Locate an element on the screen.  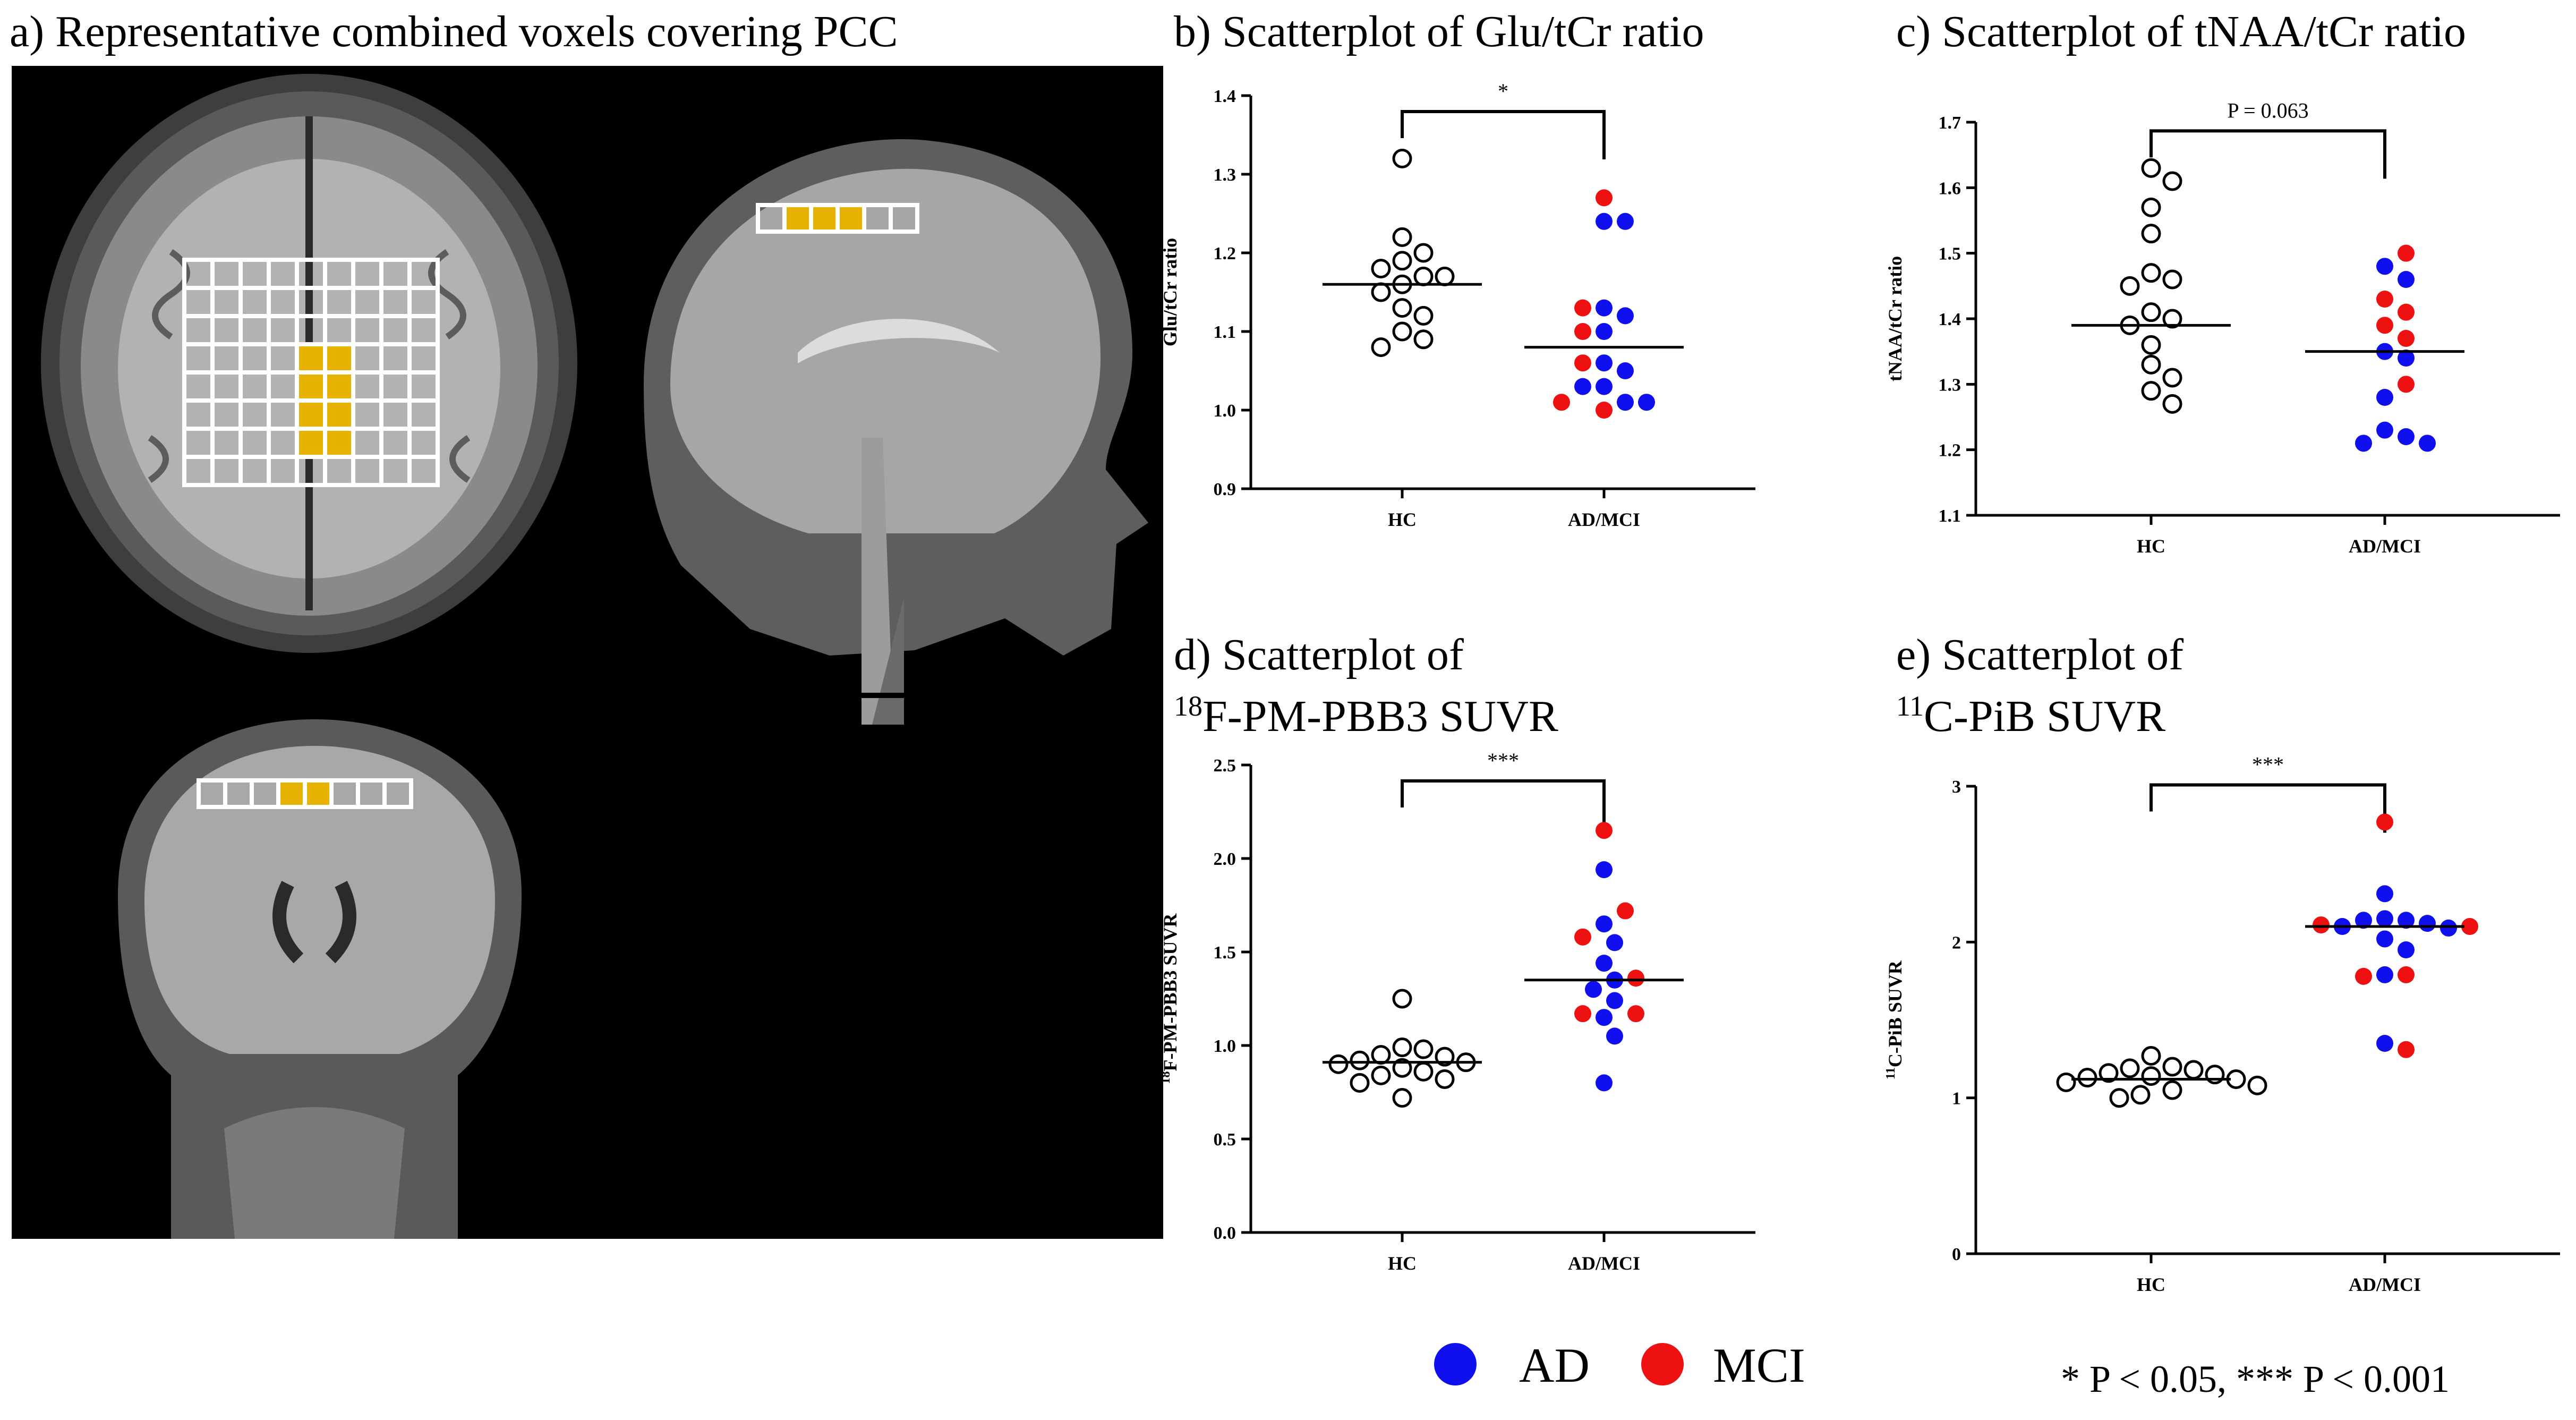
significance-label: P = 0.063 is located at coordinates (2268, 110).